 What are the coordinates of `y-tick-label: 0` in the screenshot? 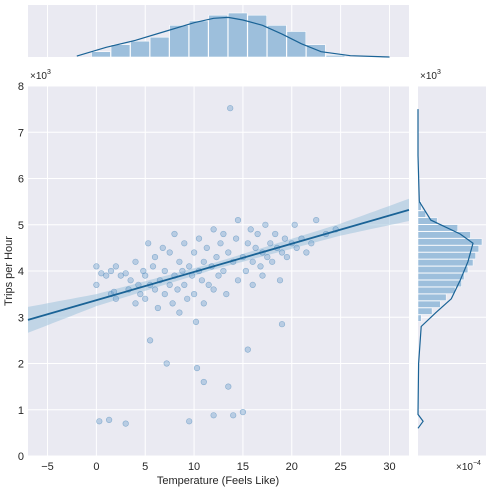 It's located at (21, 457).